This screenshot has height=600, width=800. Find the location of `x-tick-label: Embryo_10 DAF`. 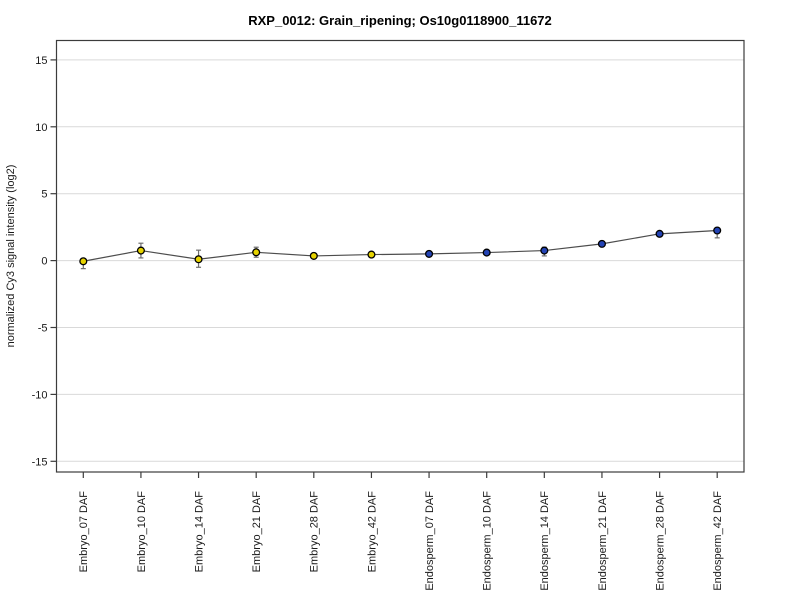

x-tick-label: Embryo_10 DAF is located at coordinates (142, 532).